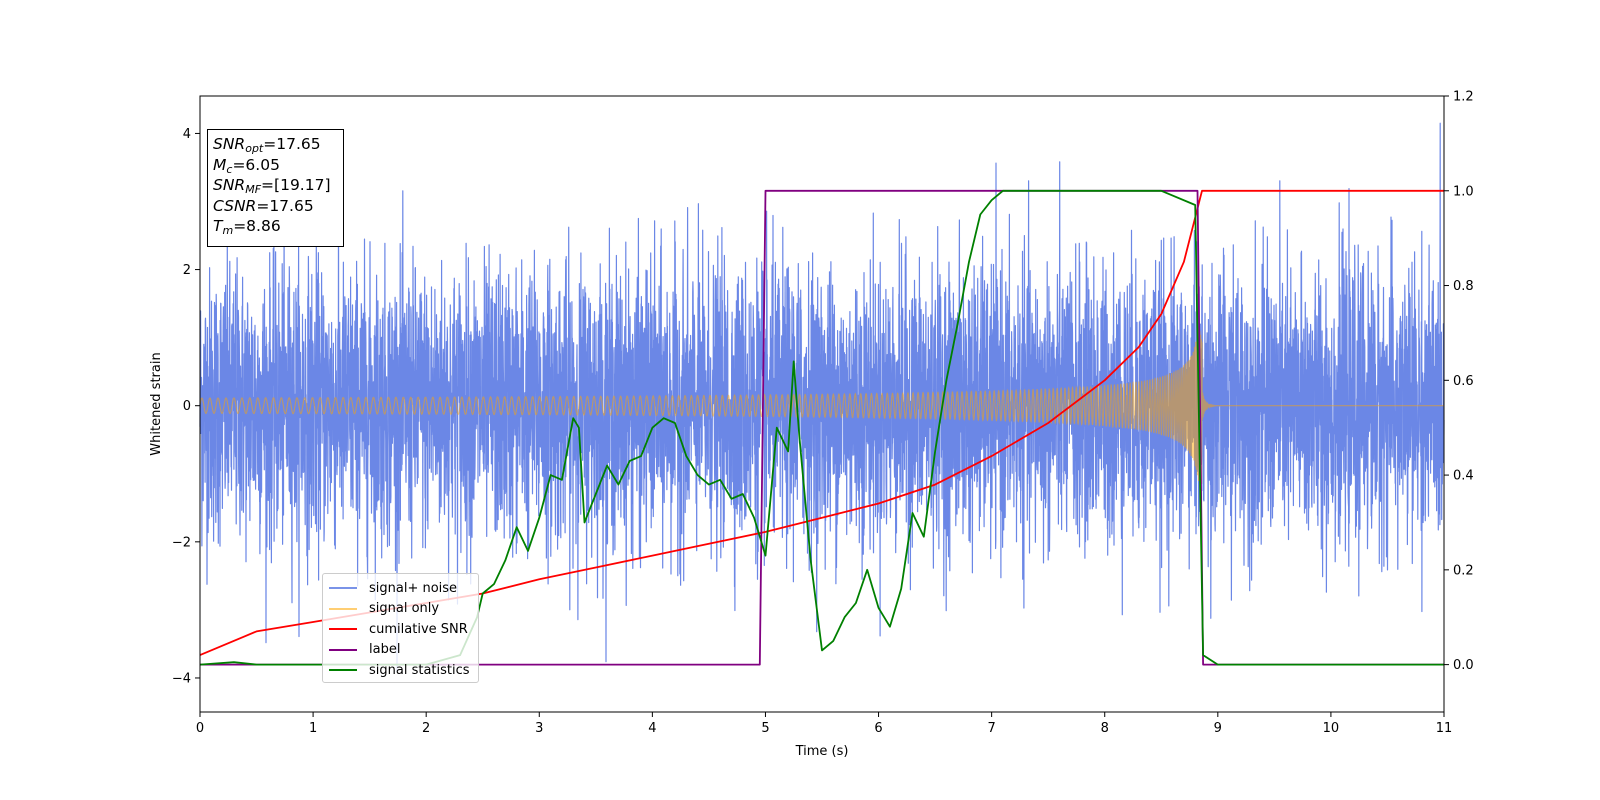  What do you see at coordinates (181, 678) in the screenshot?
I see `y-left-tick-label: −4` at bounding box center [181, 678].